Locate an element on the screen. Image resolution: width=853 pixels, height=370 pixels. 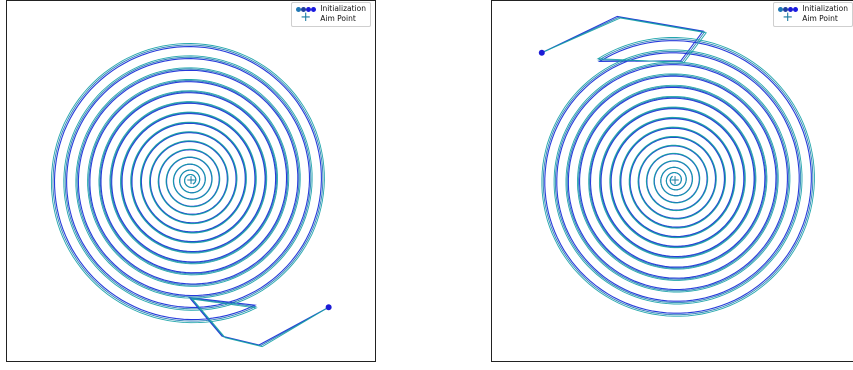
right-legend: Initialization + Aim Point is located at coordinates (813, 14).